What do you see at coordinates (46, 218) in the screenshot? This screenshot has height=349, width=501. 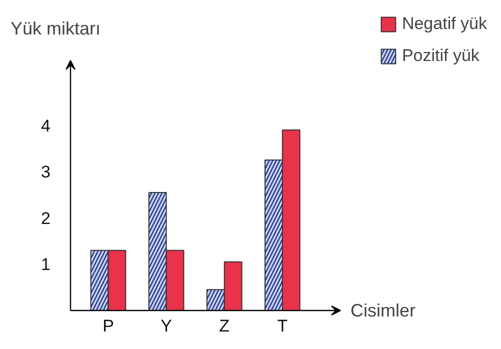 I see `y-tick-label: 2` at bounding box center [46, 218].